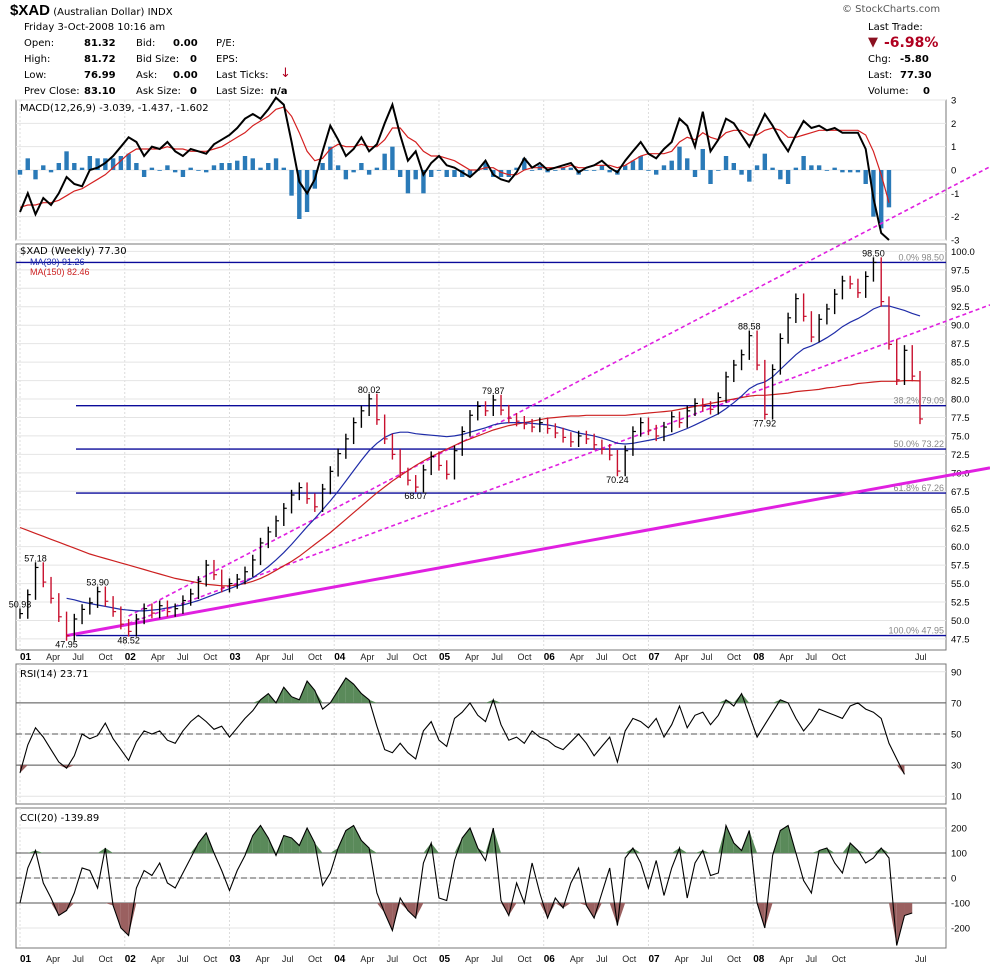 The image size is (990, 970). What do you see at coordinates (235, 657) in the screenshot?
I see `x-year-label: 03` at bounding box center [235, 657].